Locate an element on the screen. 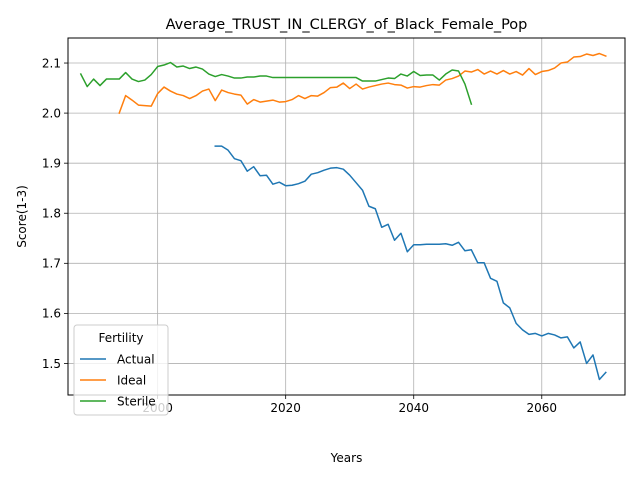 Image resolution: width=640 pixels, height=480 pixels. series-line-ideal is located at coordinates (362, 83).